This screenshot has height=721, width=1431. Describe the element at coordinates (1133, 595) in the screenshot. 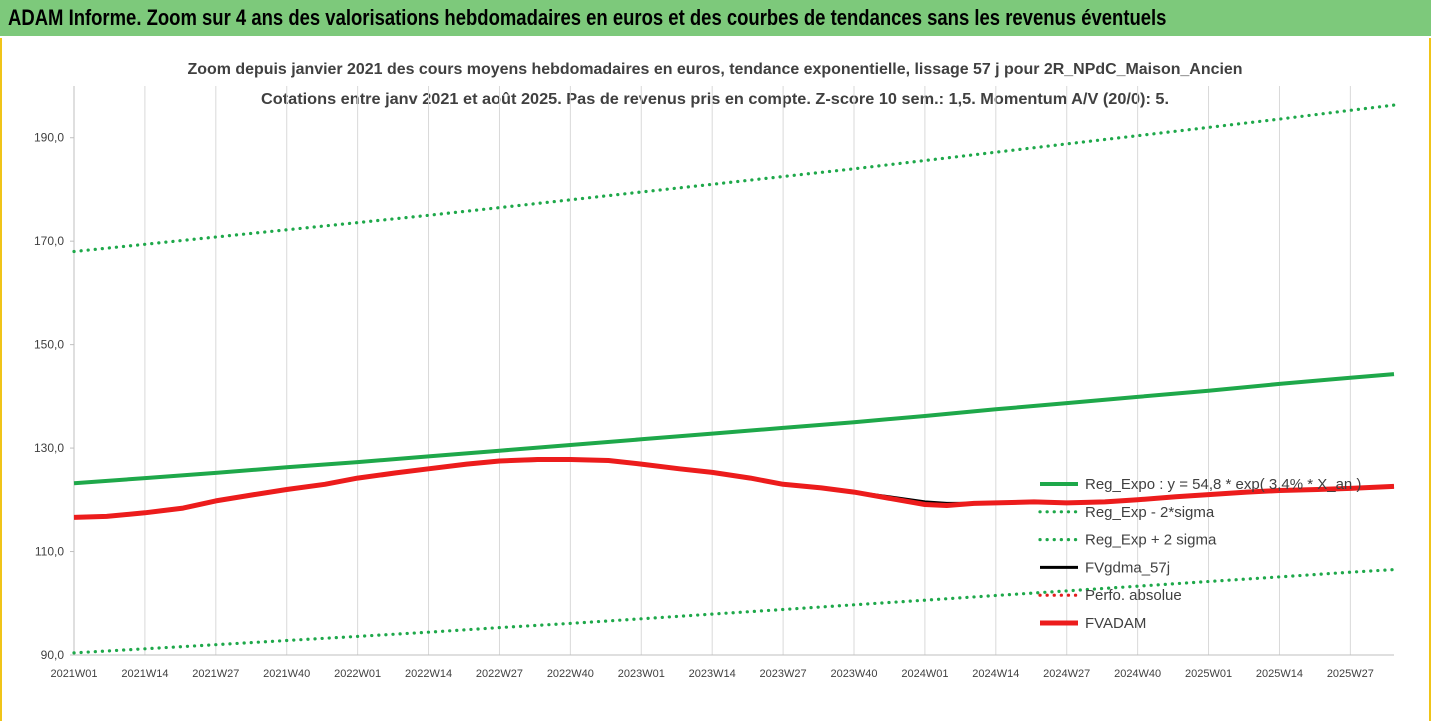

I see `legend-label: Perfo. absolue` at that location.